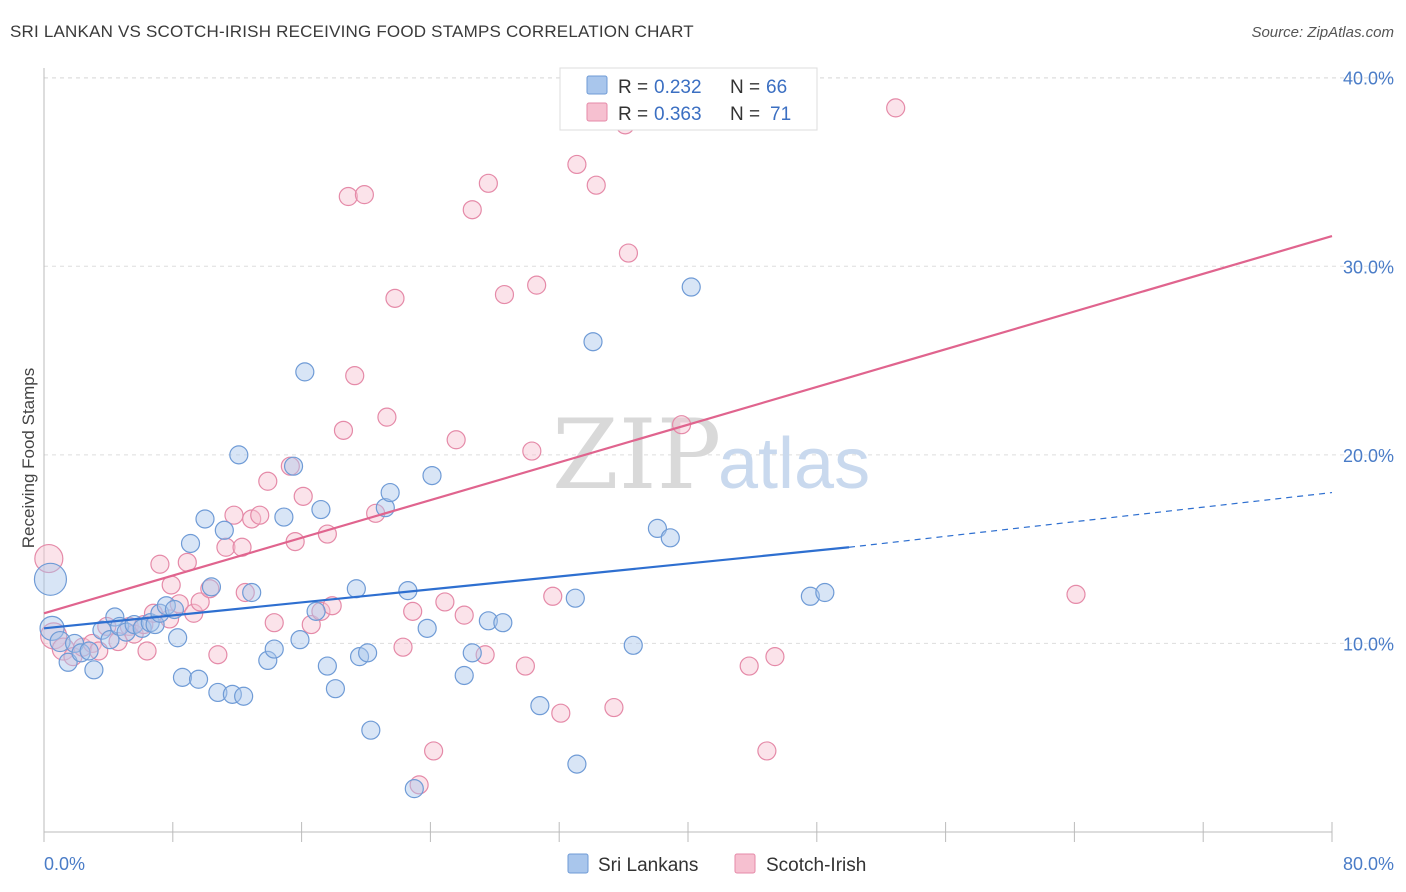 The image size is (1406, 892). I want to click on legend-r-label-1: R =, so click(633, 87).